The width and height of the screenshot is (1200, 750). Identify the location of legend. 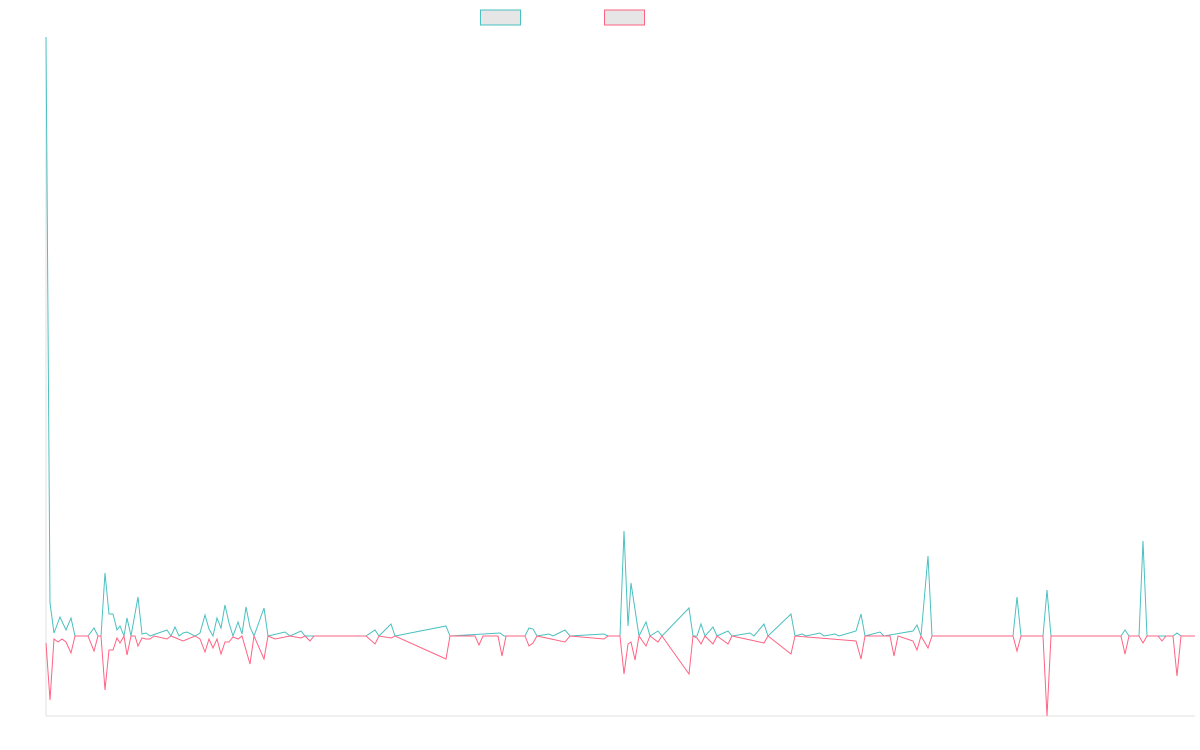
(562, 17).